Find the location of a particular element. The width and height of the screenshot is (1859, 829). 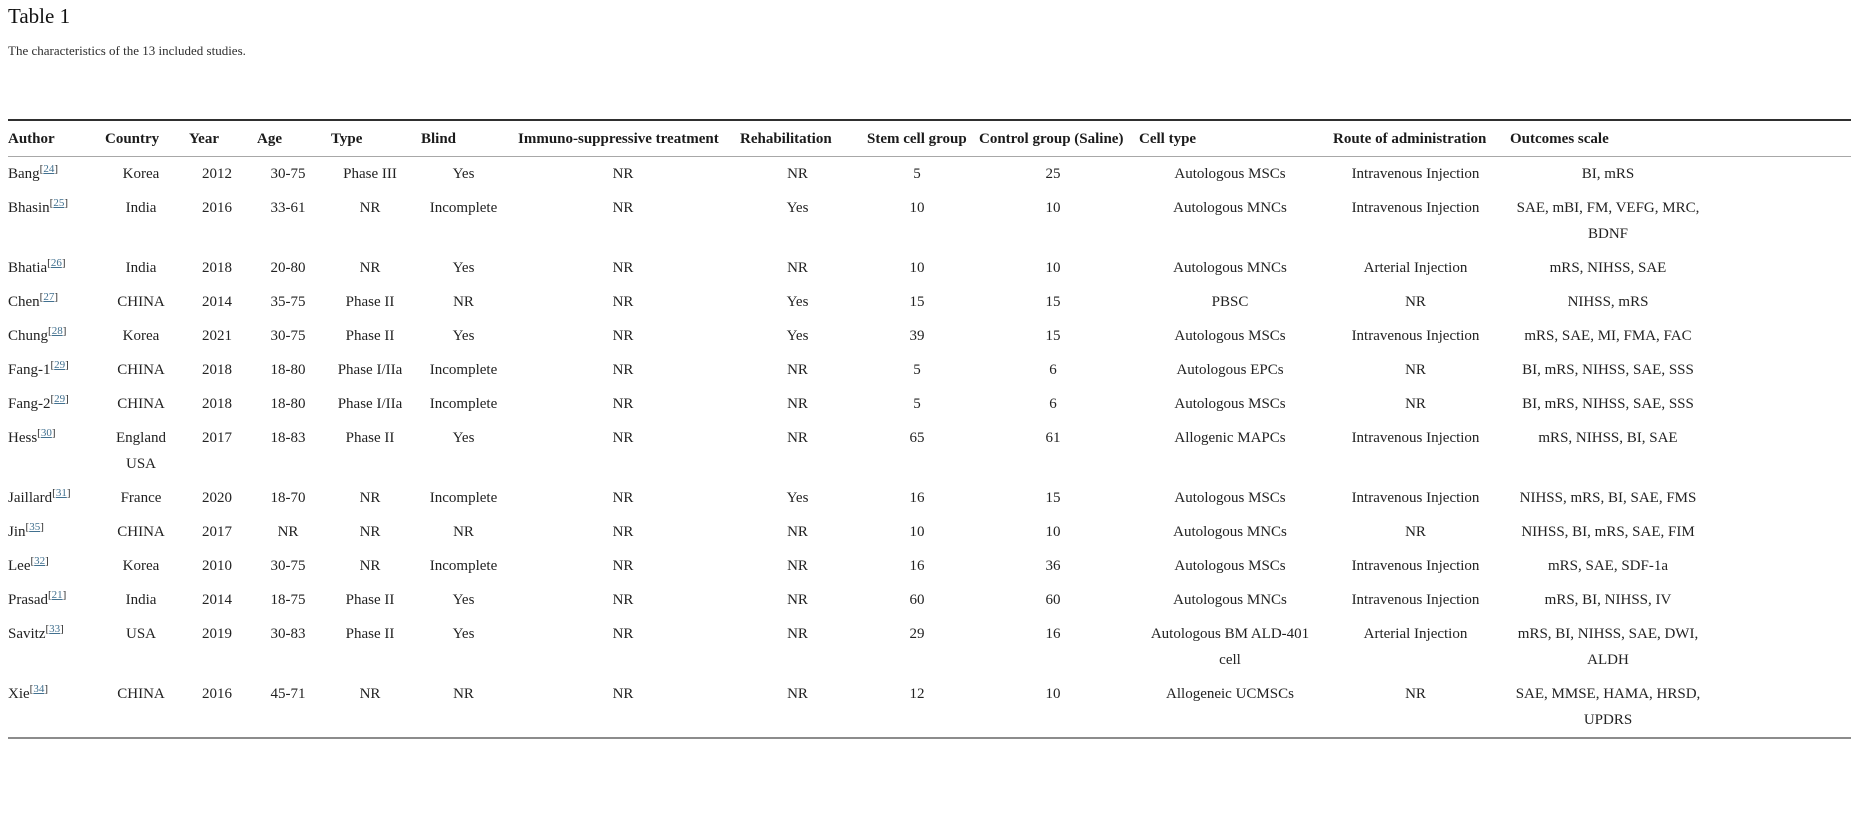

citation-ref: [34] is located at coordinates (39, 689).